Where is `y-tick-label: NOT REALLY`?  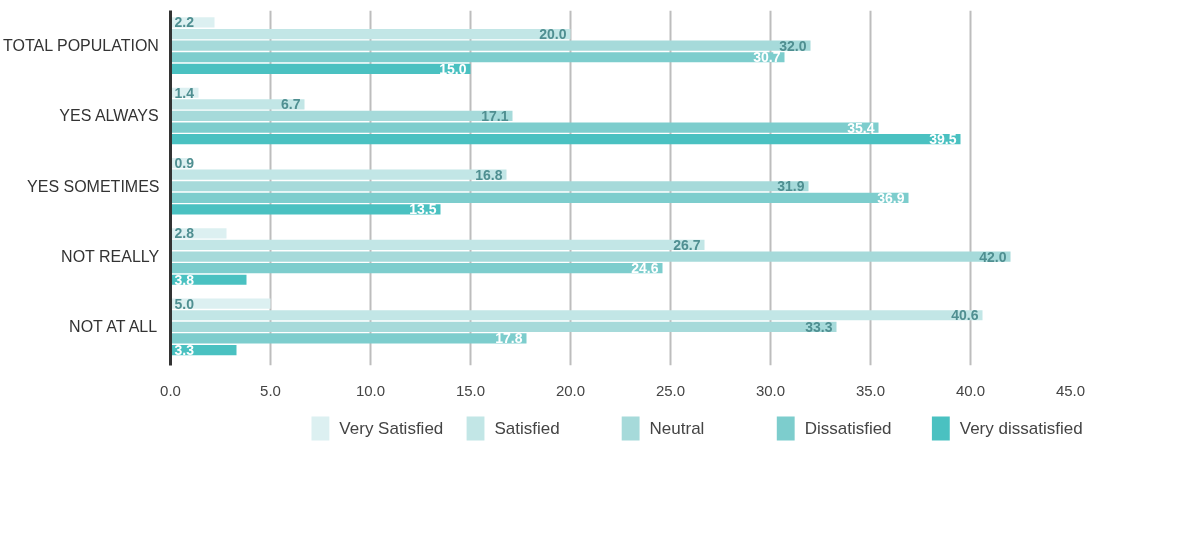 y-tick-label: NOT REALLY is located at coordinates (110, 257).